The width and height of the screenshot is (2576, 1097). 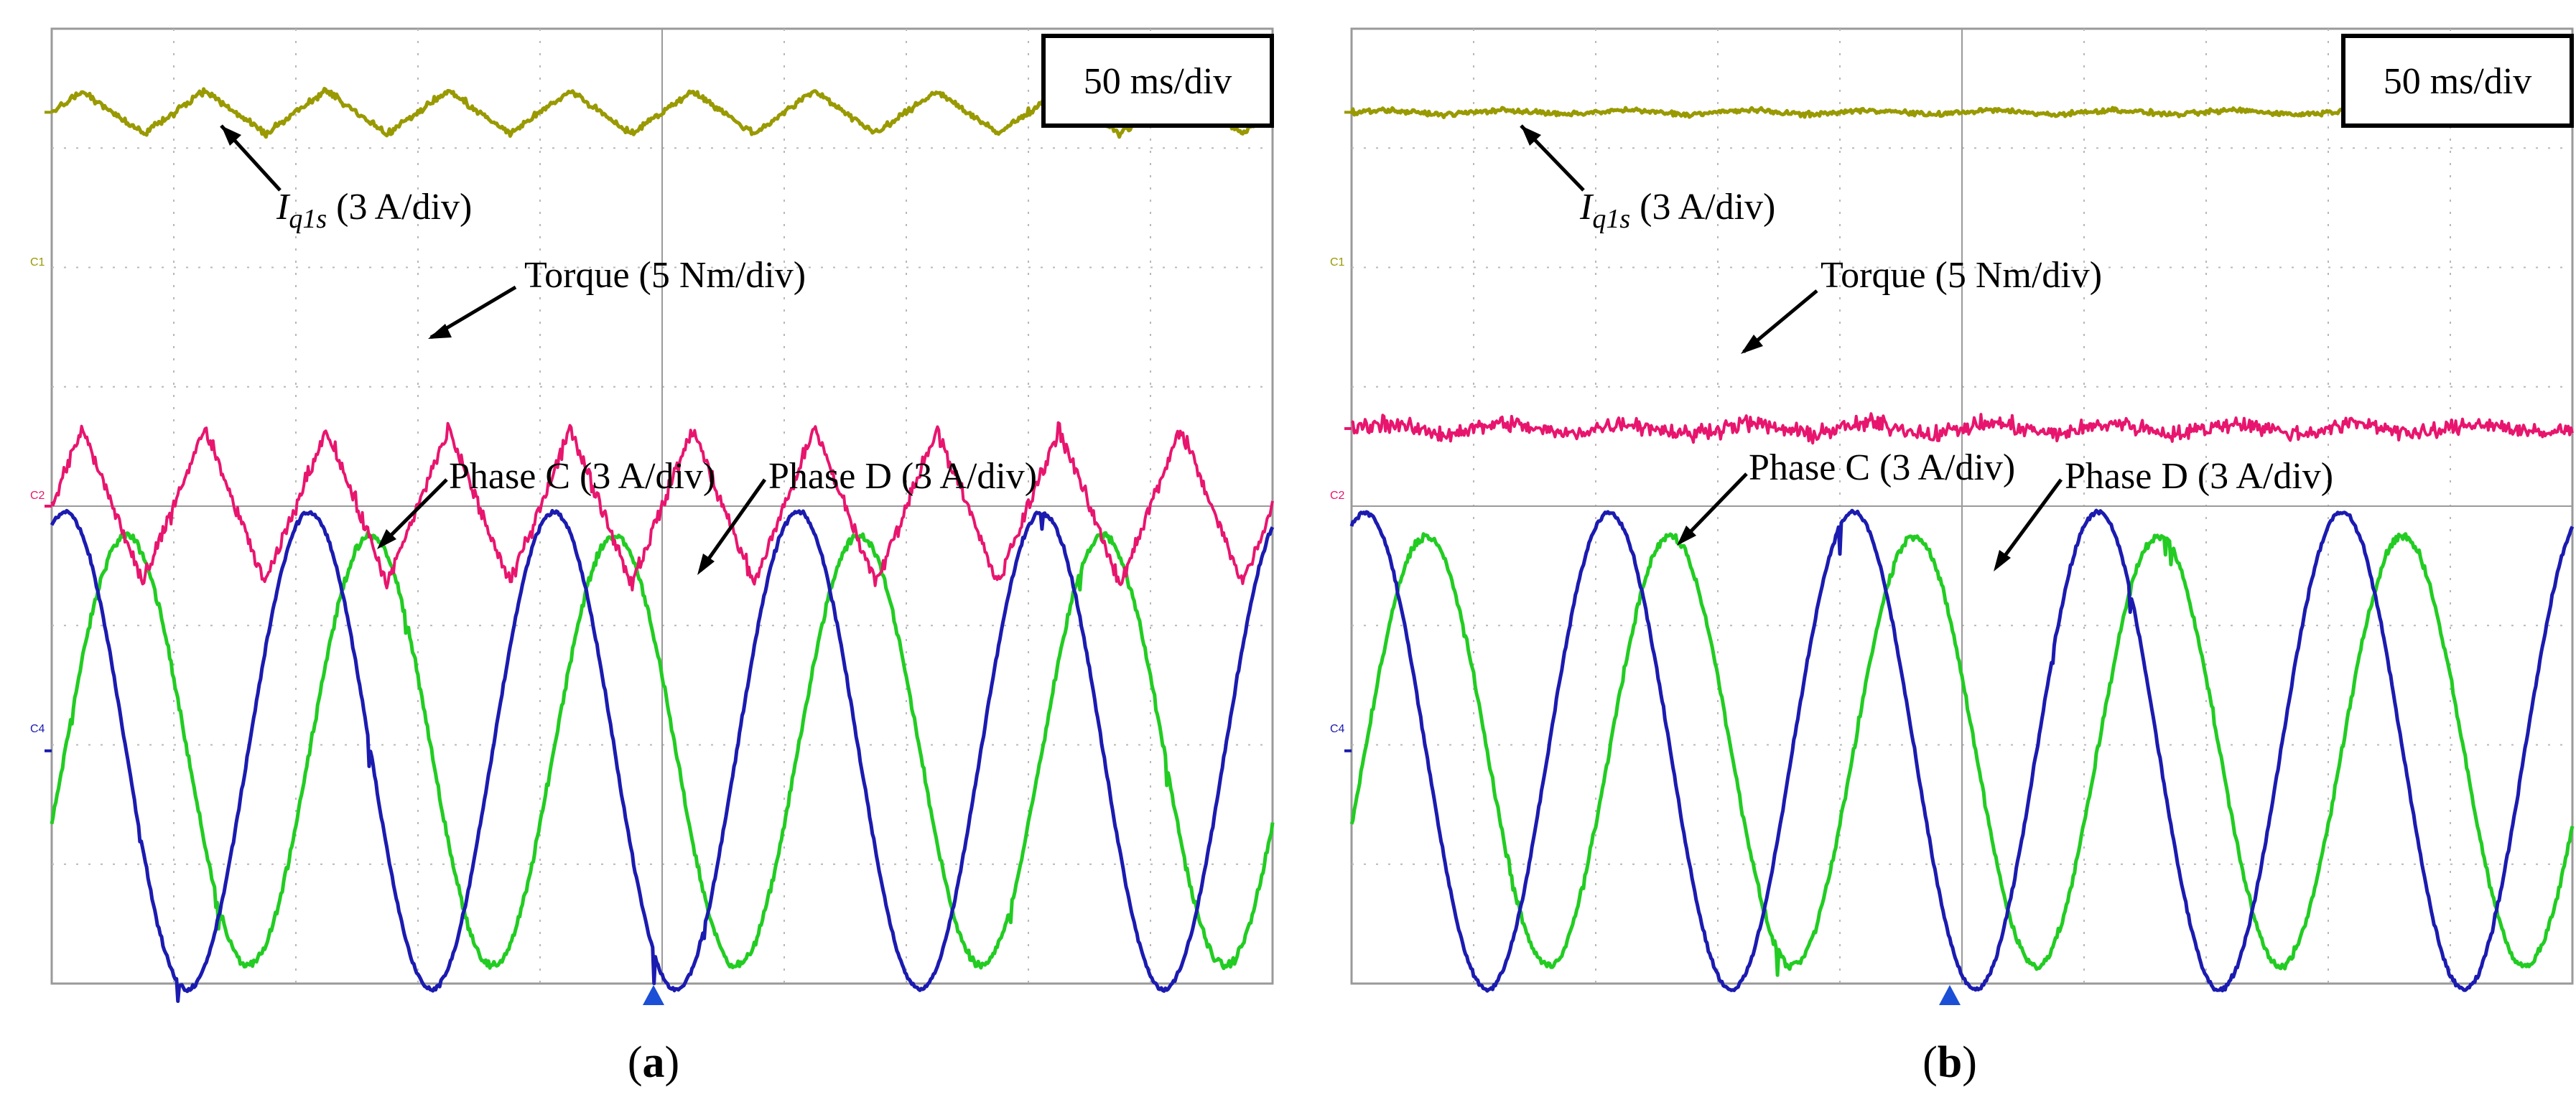 I want to click on panel-b-c1-marker: C1, so click(x=1337, y=262).